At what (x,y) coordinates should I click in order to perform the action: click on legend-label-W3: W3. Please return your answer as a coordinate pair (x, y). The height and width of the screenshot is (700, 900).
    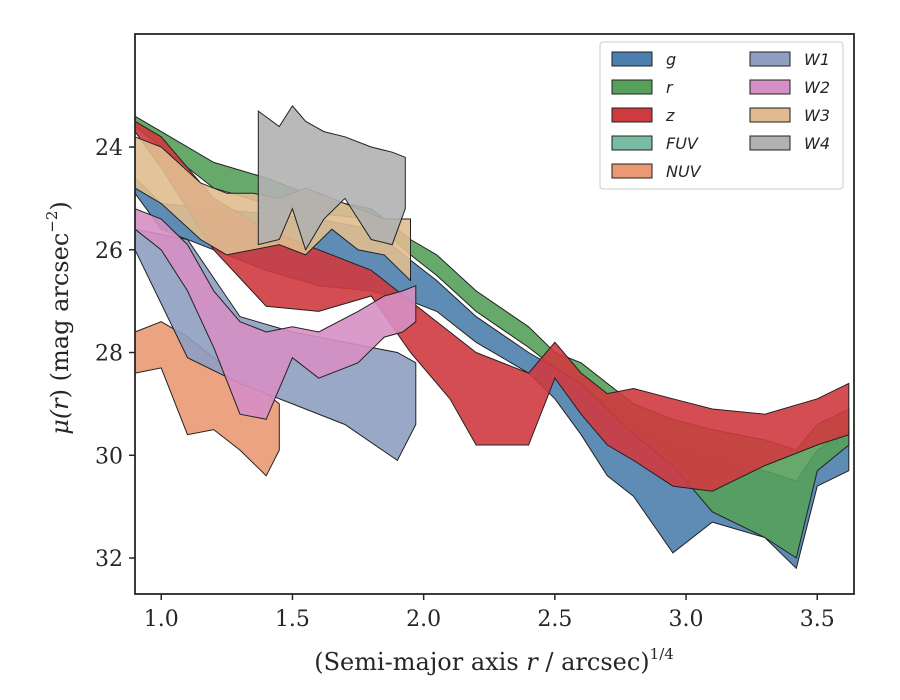
    Looking at the image, I should click on (817, 115).